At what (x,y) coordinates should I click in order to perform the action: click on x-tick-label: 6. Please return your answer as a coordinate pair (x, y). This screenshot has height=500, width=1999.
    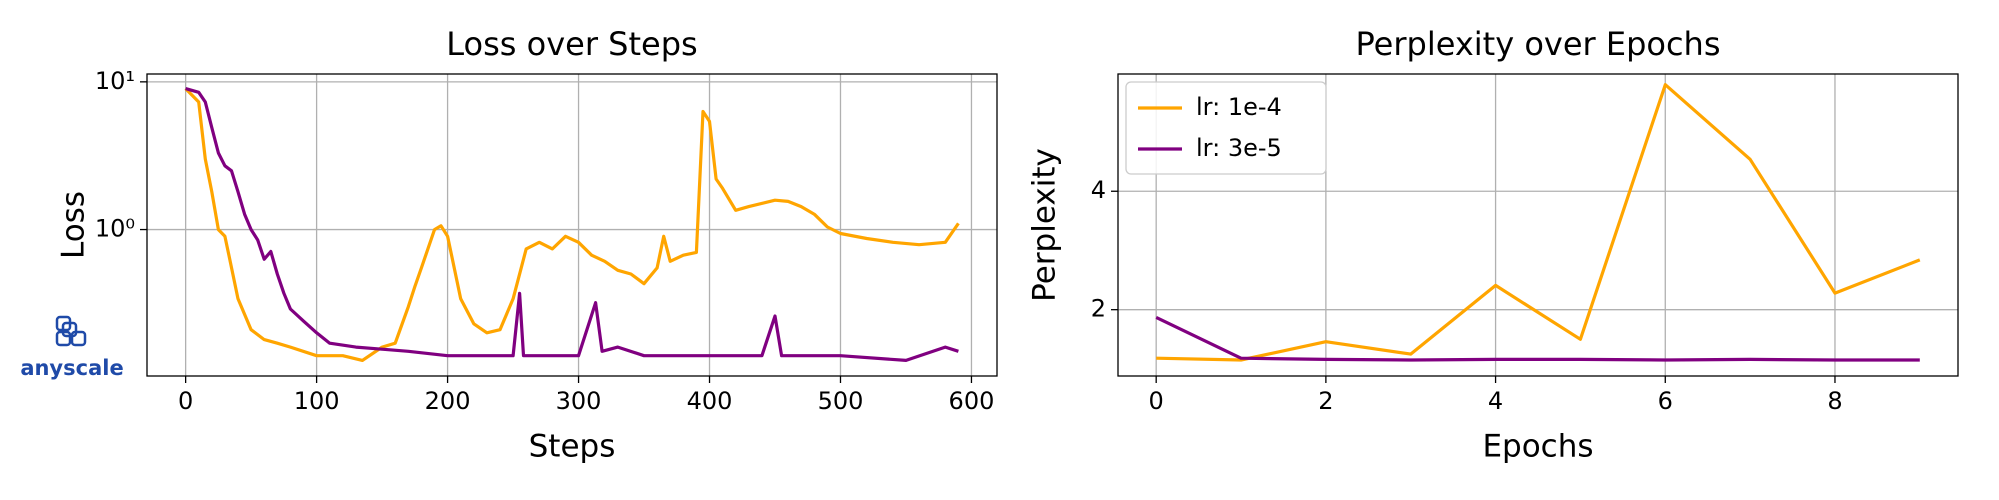
    Looking at the image, I should click on (1665, 401).